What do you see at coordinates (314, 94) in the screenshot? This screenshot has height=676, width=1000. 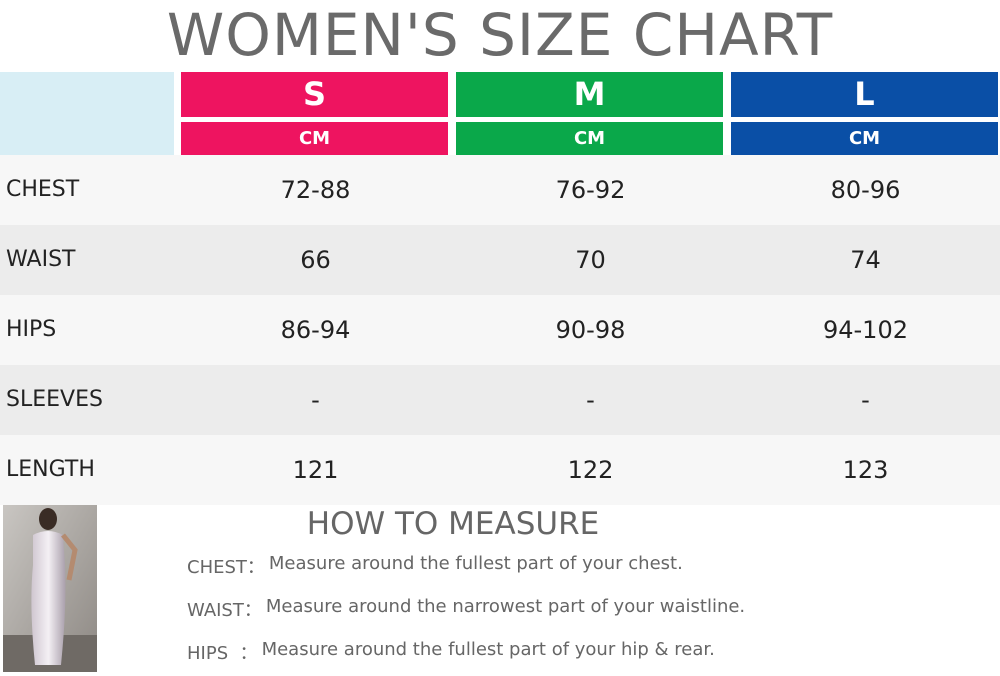 I see `size-header: S` at bounding box center [314, 94].